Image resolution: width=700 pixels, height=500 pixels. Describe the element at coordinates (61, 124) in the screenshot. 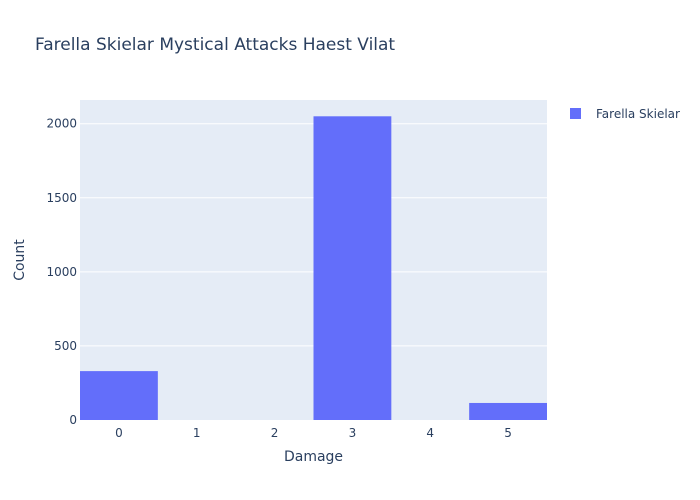

I see `y-tick-label: 2000` at that location.